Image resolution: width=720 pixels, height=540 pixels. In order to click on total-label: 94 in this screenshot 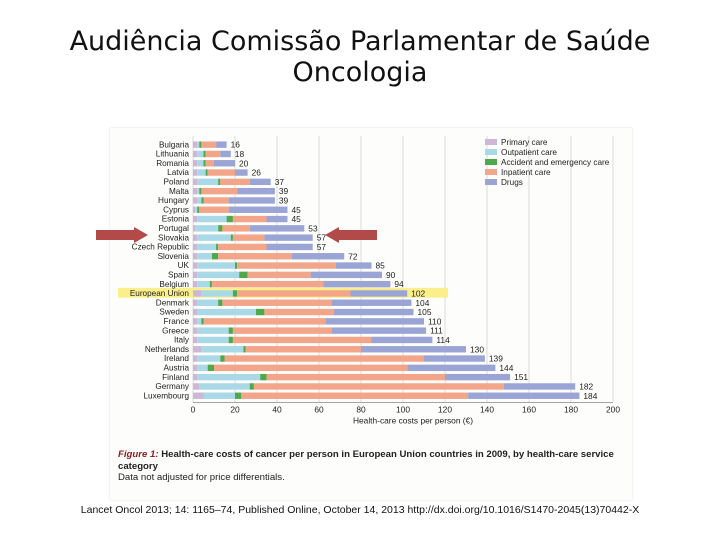, I will do `click(399, 284)`.